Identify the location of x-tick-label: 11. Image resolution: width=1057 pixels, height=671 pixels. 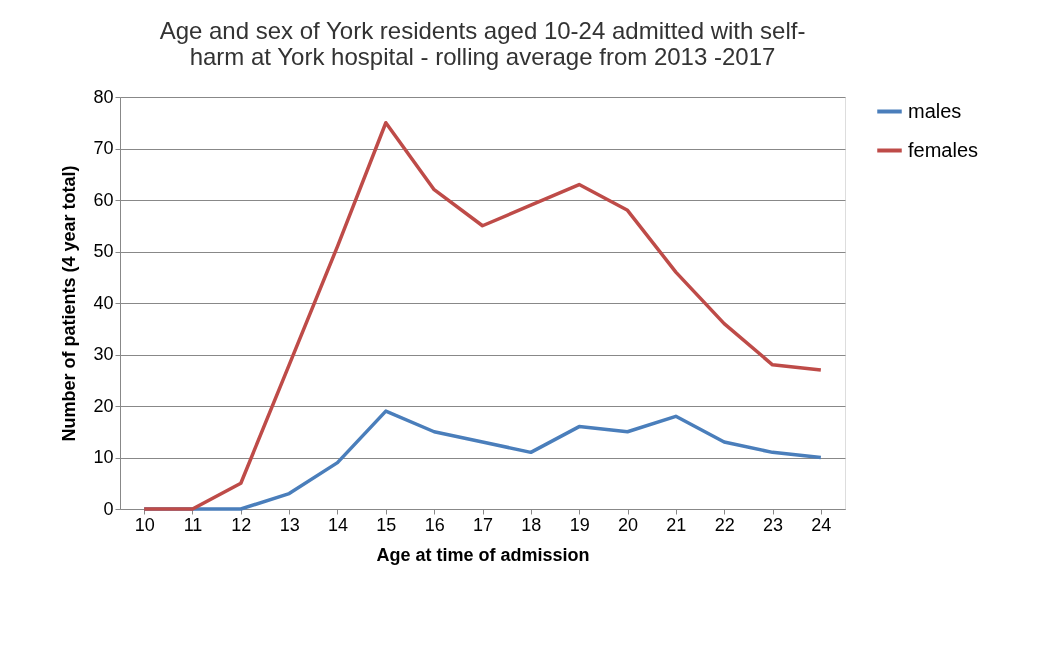
(193, 524).